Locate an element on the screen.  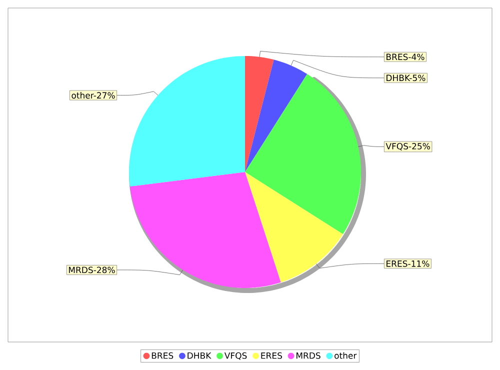
legend-label: other is located at coordinates (345, 355).